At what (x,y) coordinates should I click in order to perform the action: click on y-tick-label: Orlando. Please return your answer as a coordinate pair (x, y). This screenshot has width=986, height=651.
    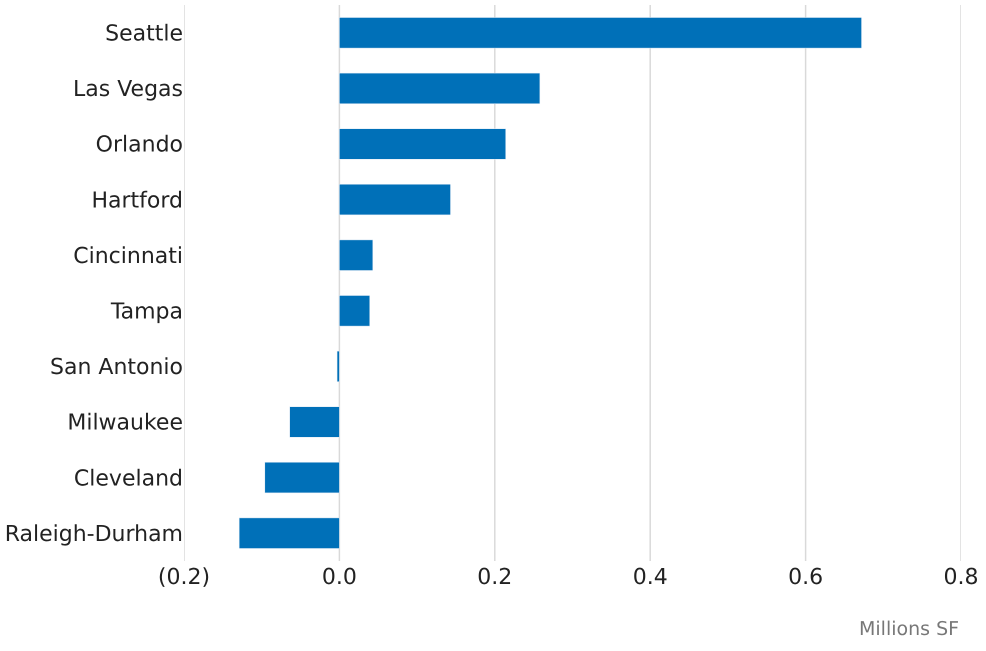
    Looking at the image, I should click on (139, 145).